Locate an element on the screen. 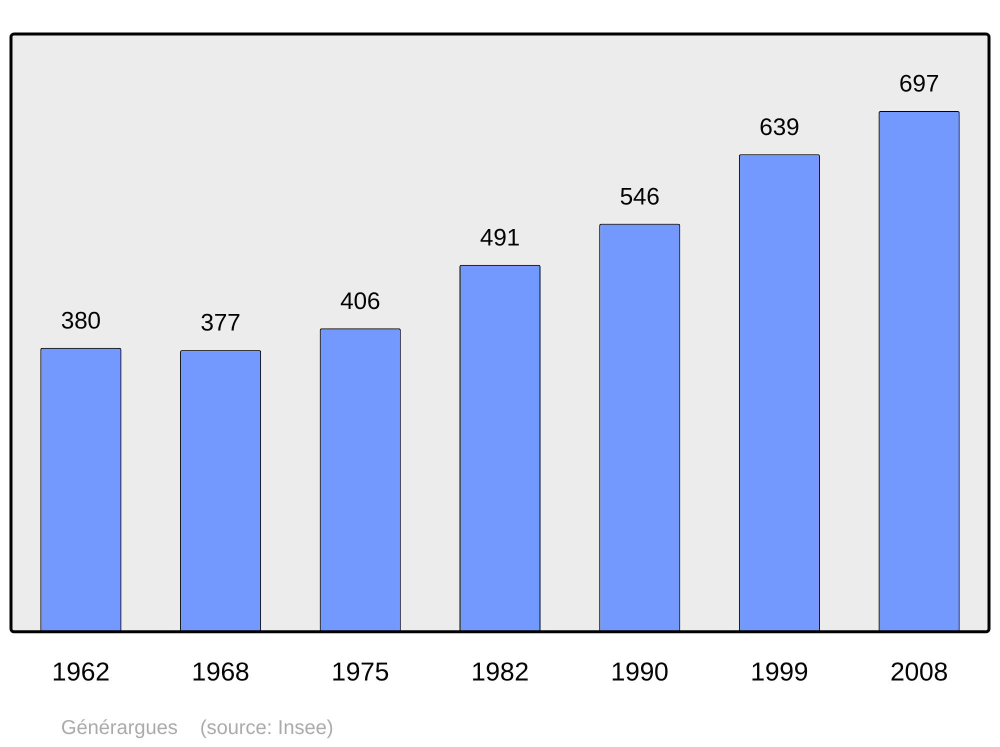  x-tick-label: 1982 is located at coordinates (500, 671).